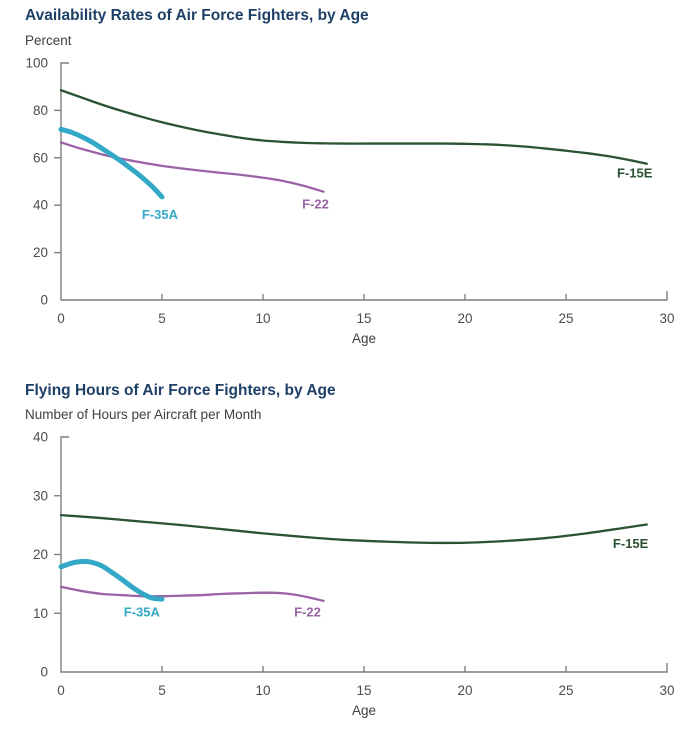  I want to click on chart-subtitle-availability: Percent, so click(48, 40).